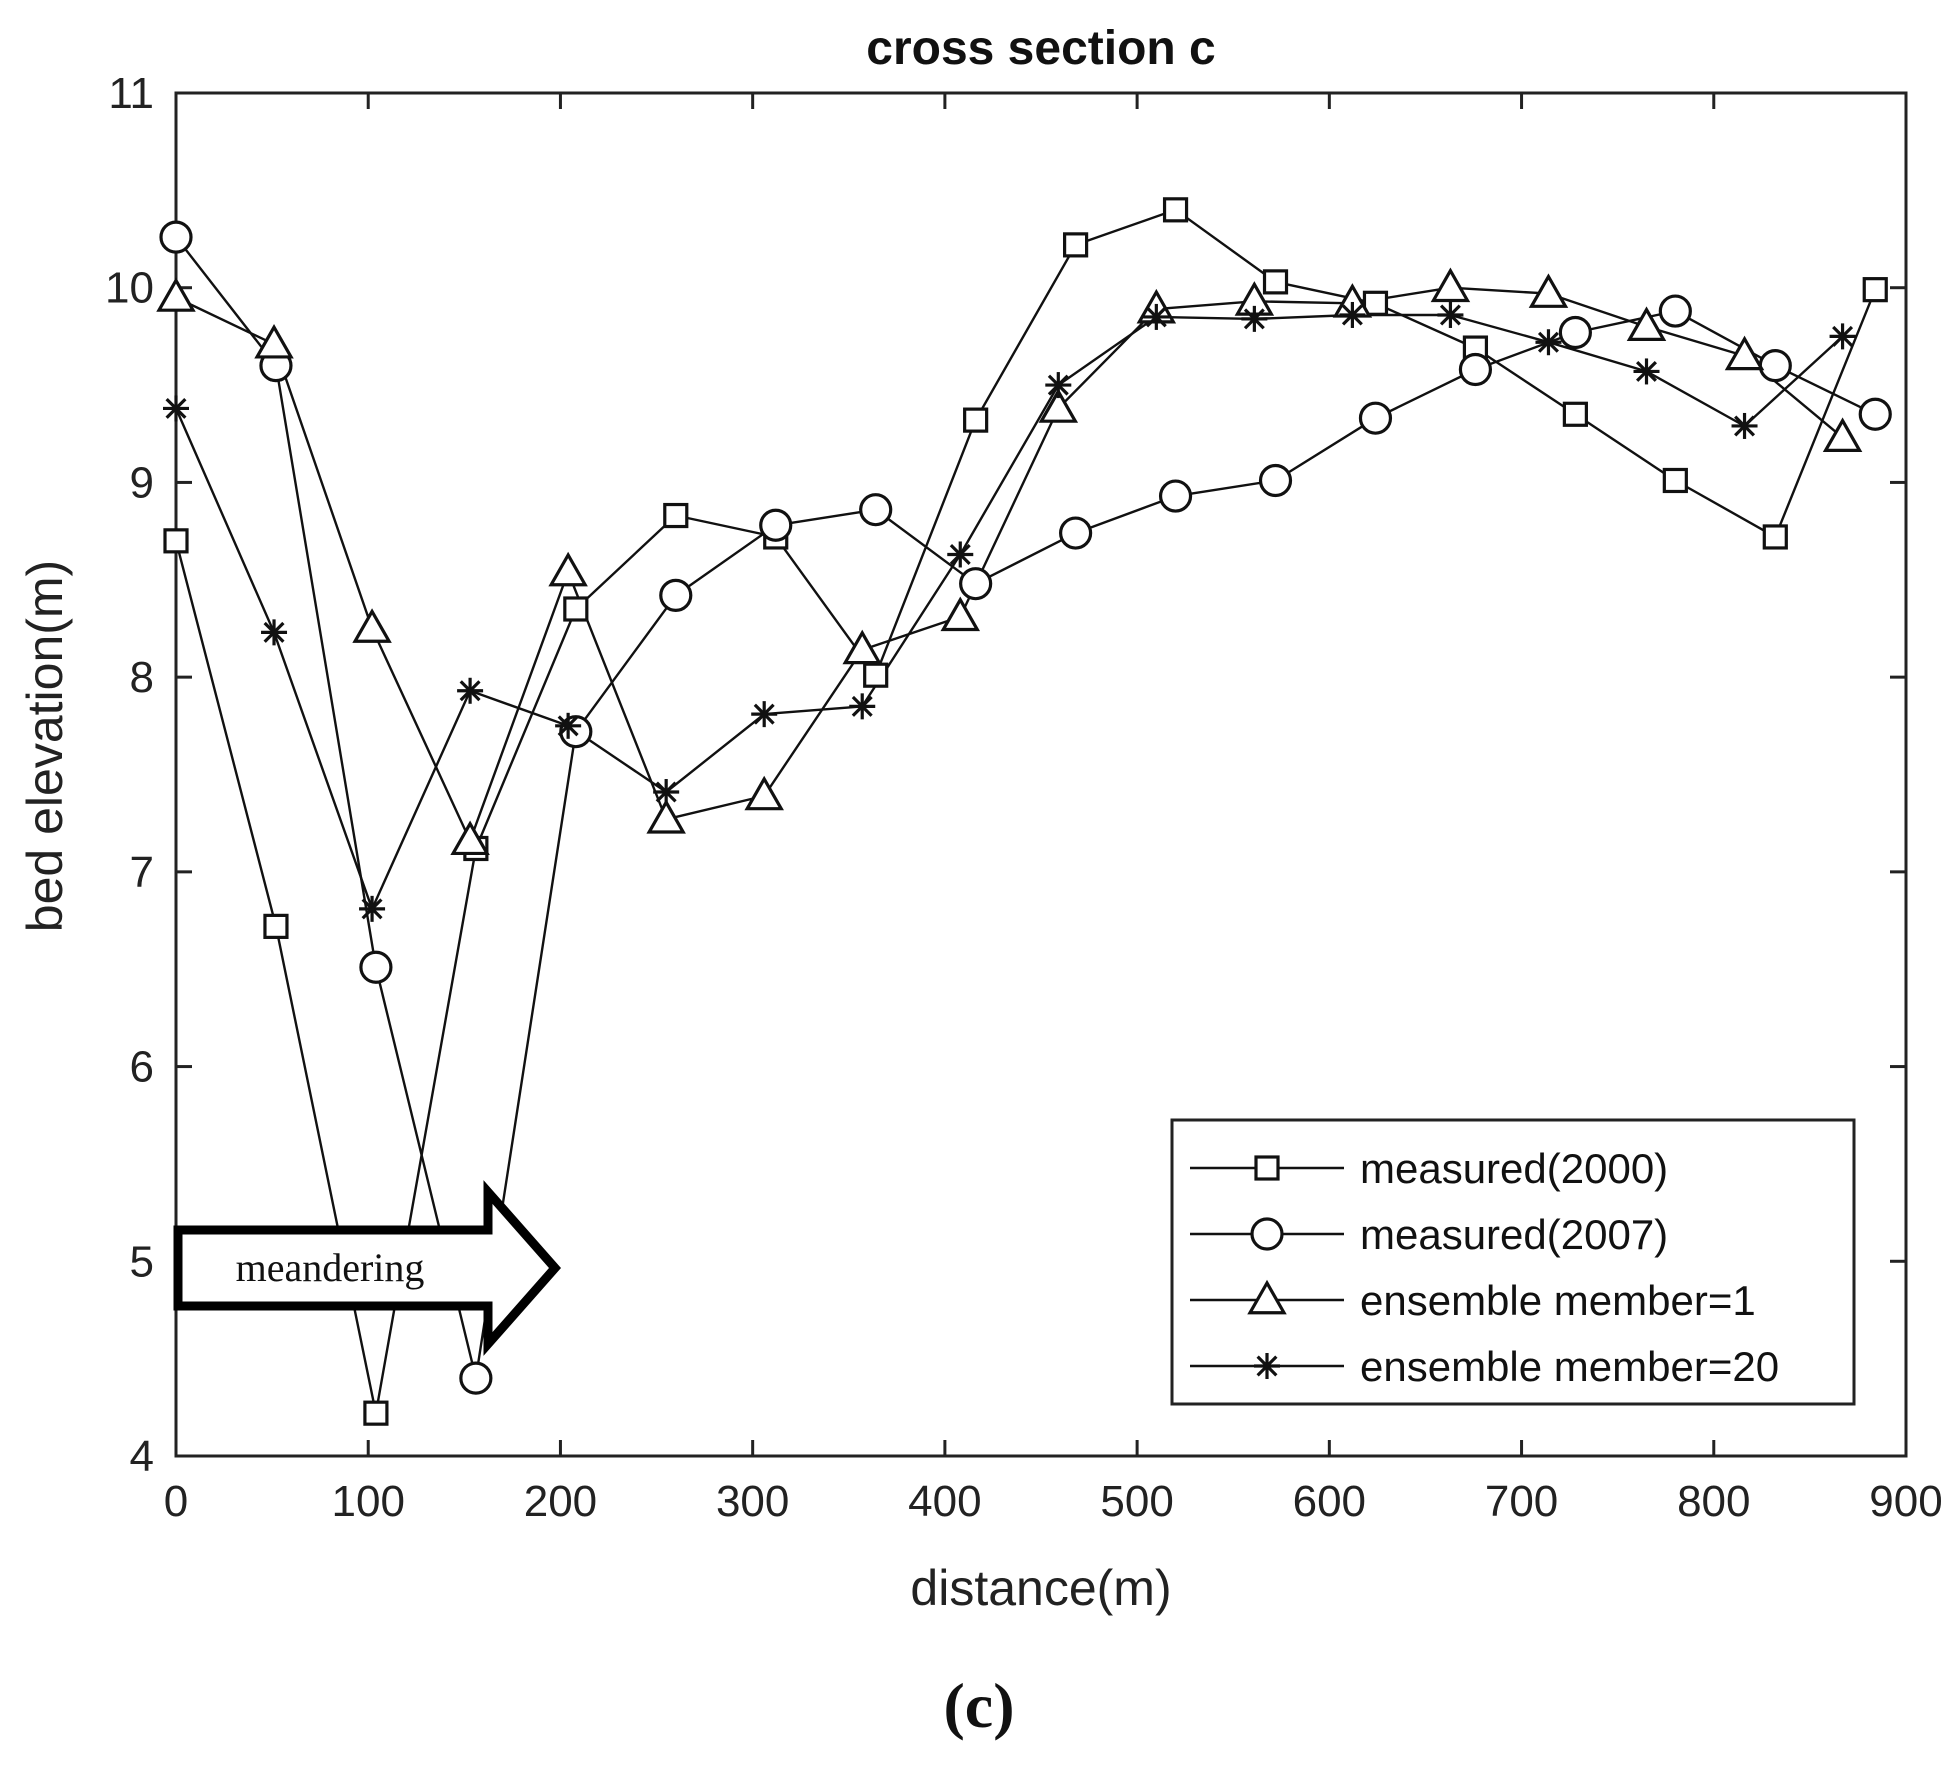 This screenshot has height=1766, width=1958. Describe the element at coordinates (944, 1501) in the screenshot. I see `x-tick-label: 400` at that location.